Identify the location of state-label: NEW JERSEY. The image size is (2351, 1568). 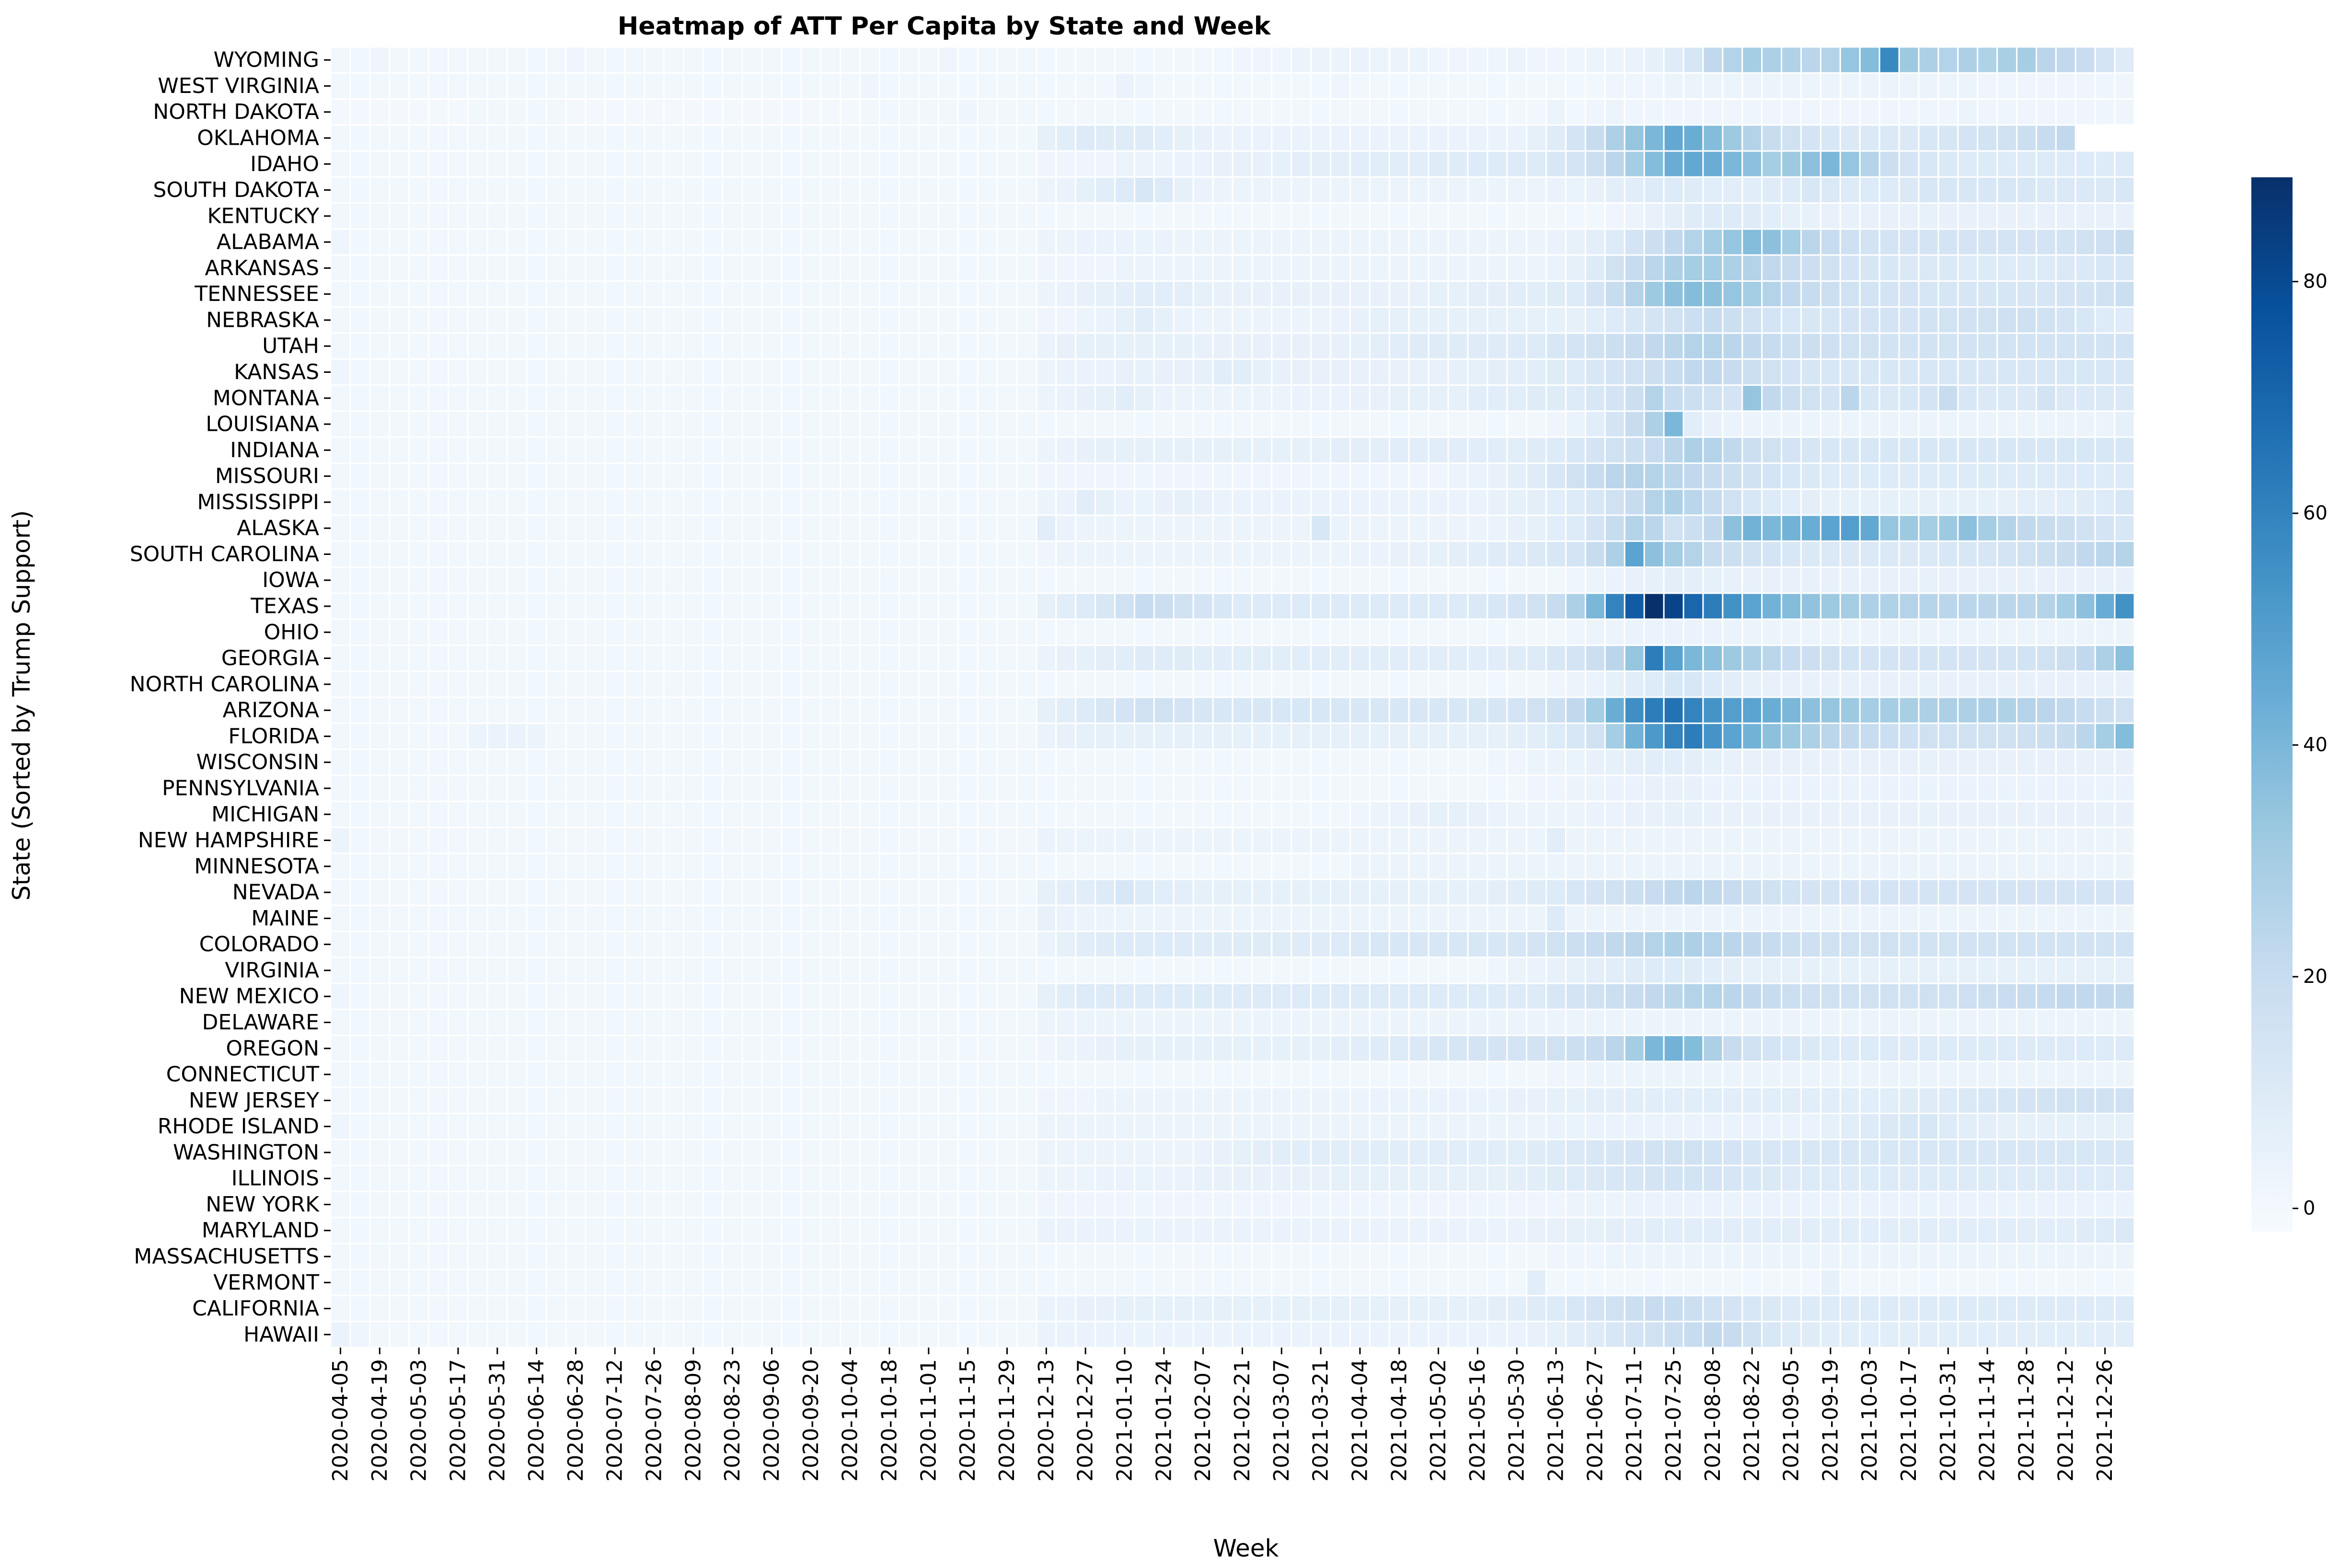
(254, 1100).